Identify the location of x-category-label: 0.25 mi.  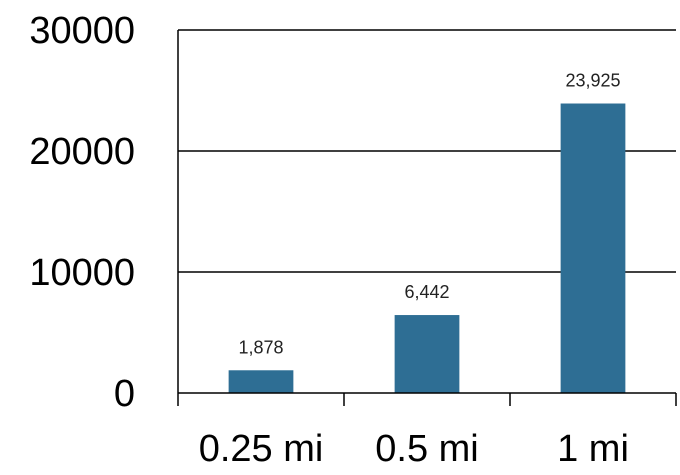
(261, 449).